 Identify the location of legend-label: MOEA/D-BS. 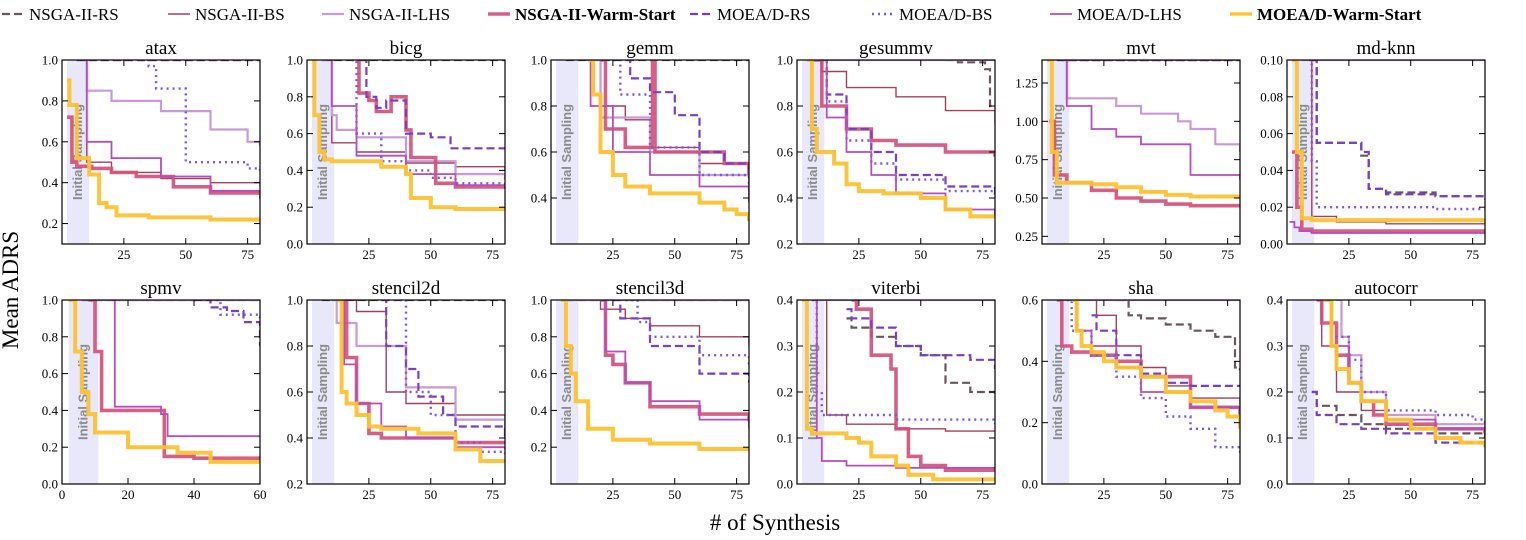
(946, 14).